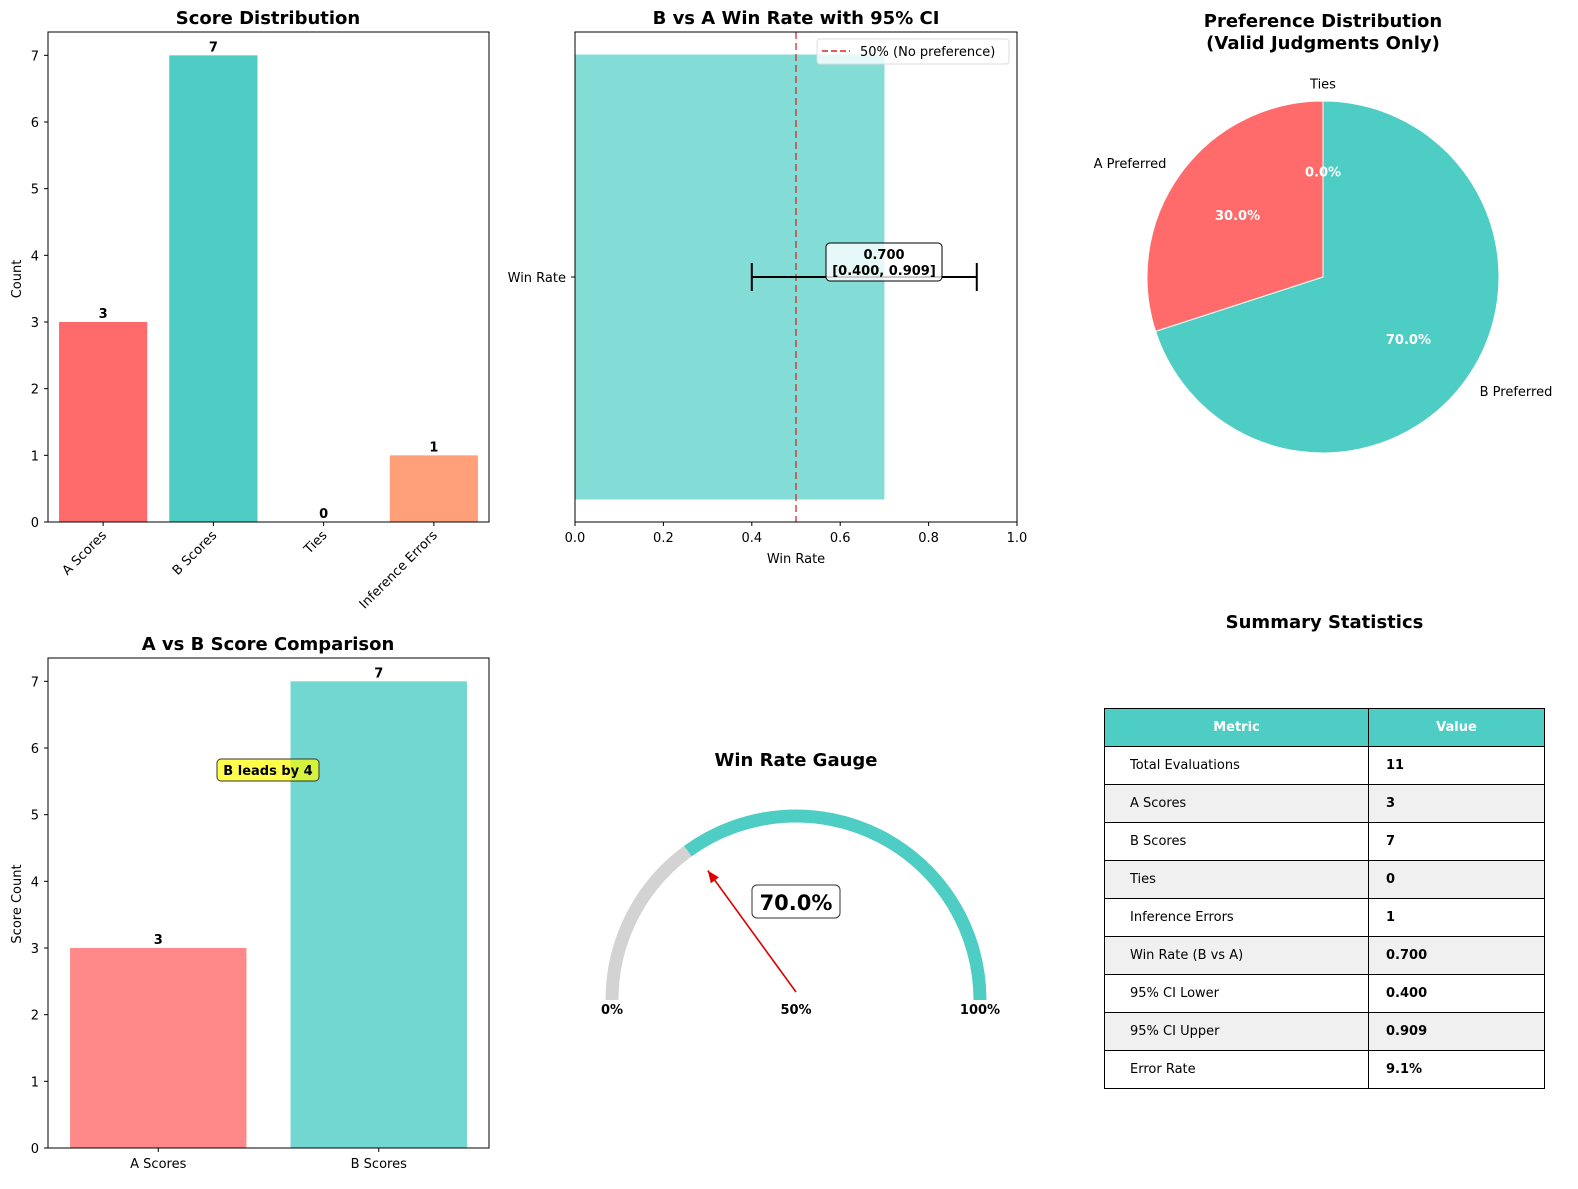 This screenshot has width=1578, height=1189. I want to click on gauge-value-box: 70.0%, so click(796, 901).